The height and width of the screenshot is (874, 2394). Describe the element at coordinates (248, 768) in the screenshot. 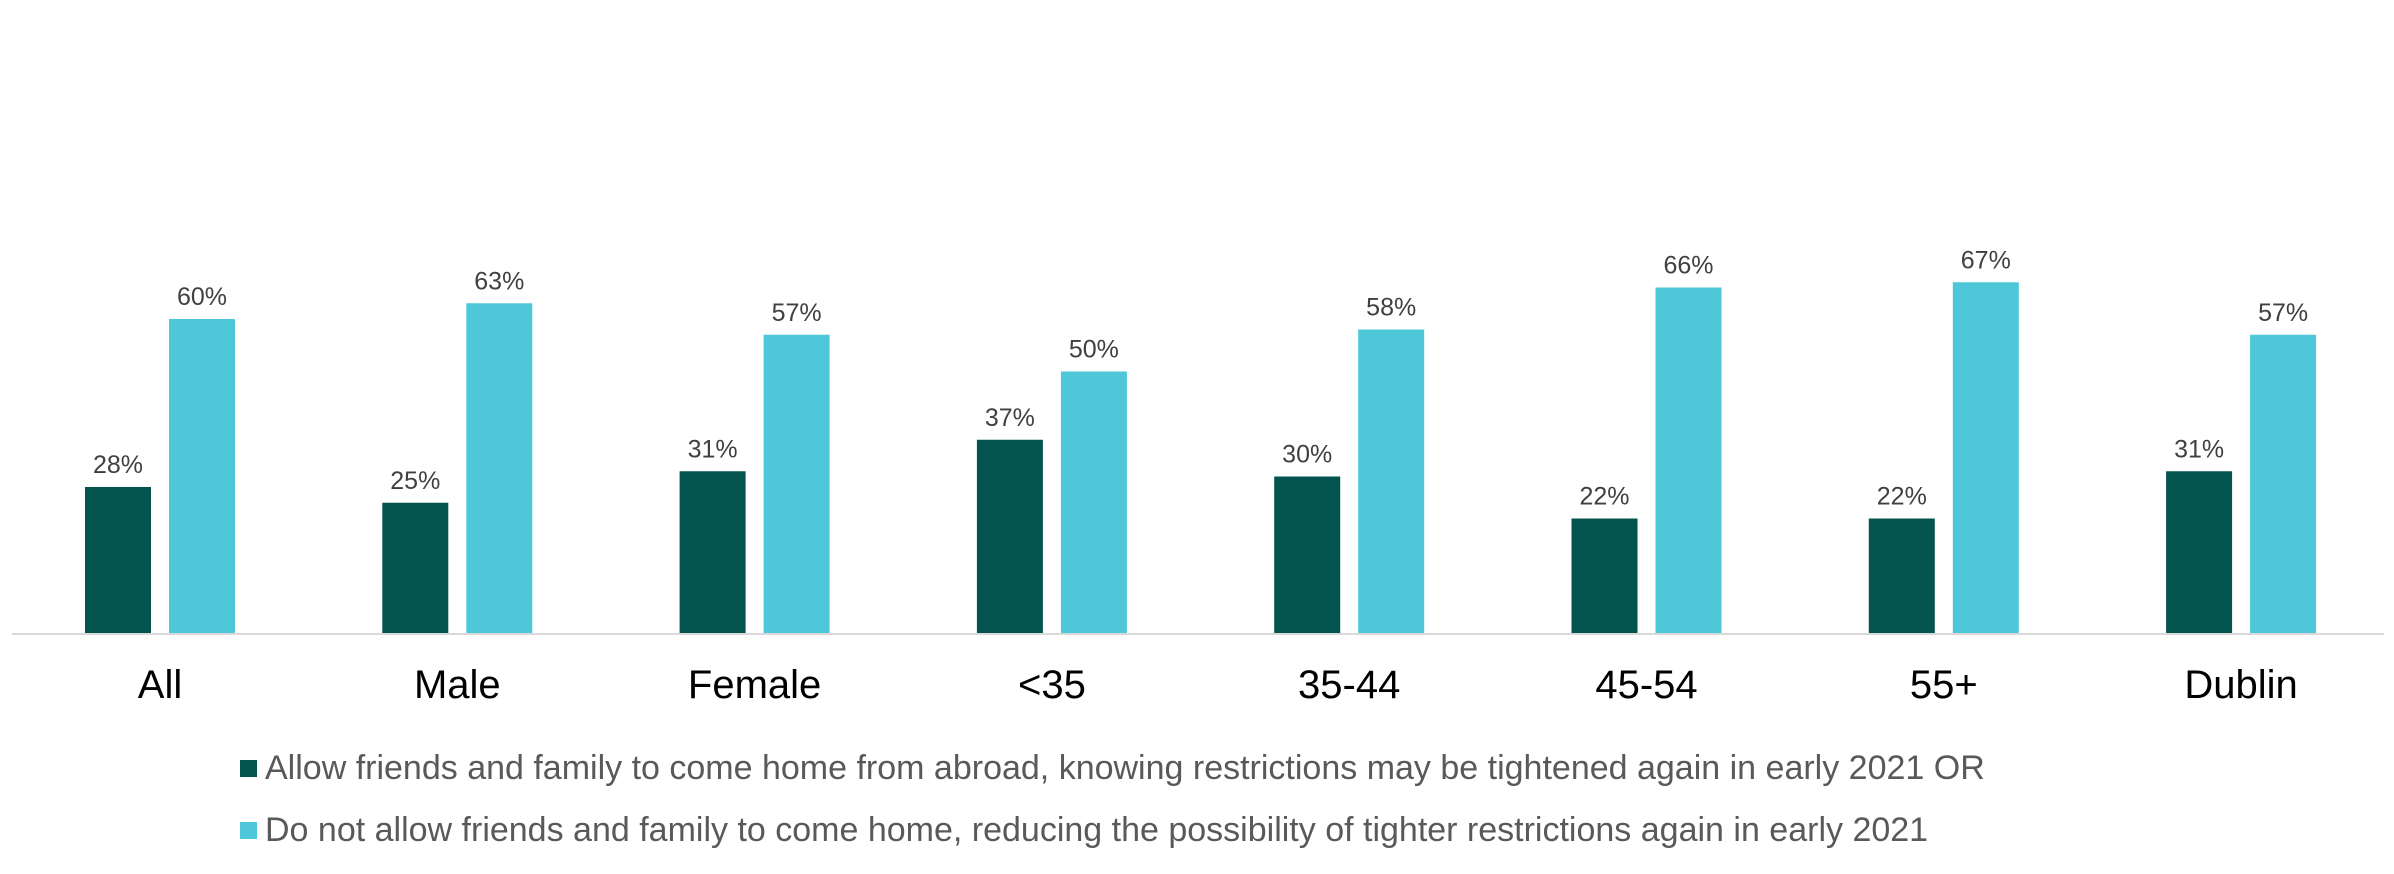

I see `legend-swatch-allow` at that location.